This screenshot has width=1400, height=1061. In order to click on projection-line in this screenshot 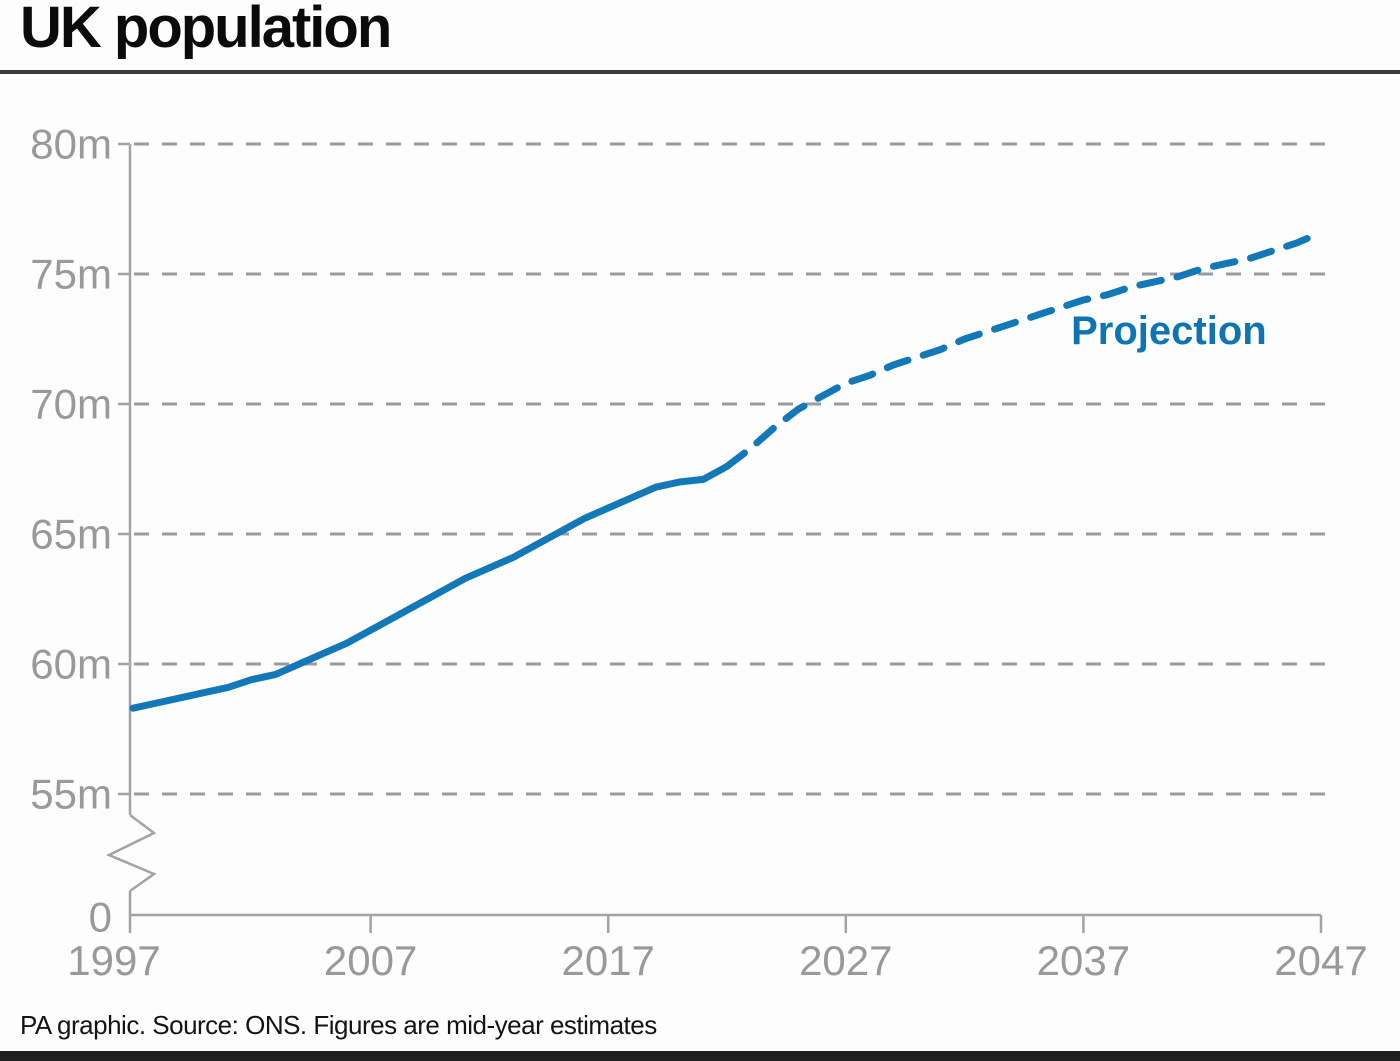, I will do `click(1024, 349)`.